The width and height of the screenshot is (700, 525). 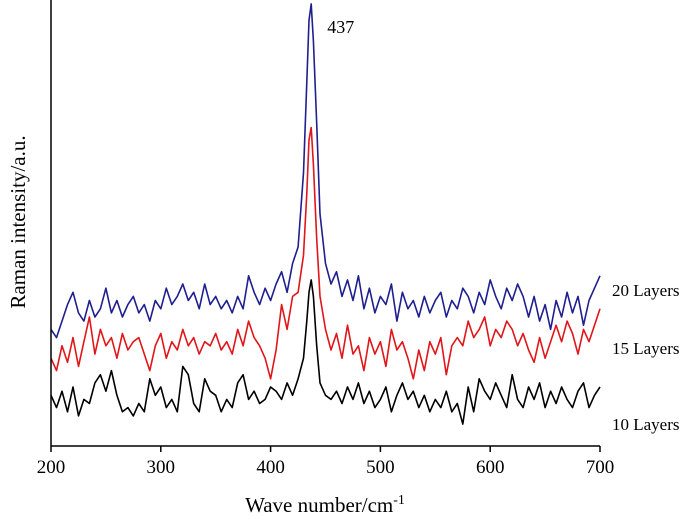 What do you see at coordinates (270, 467) in the screenshot?
I see `x-tick-label-2: 400` at bounding box center [270, 467].